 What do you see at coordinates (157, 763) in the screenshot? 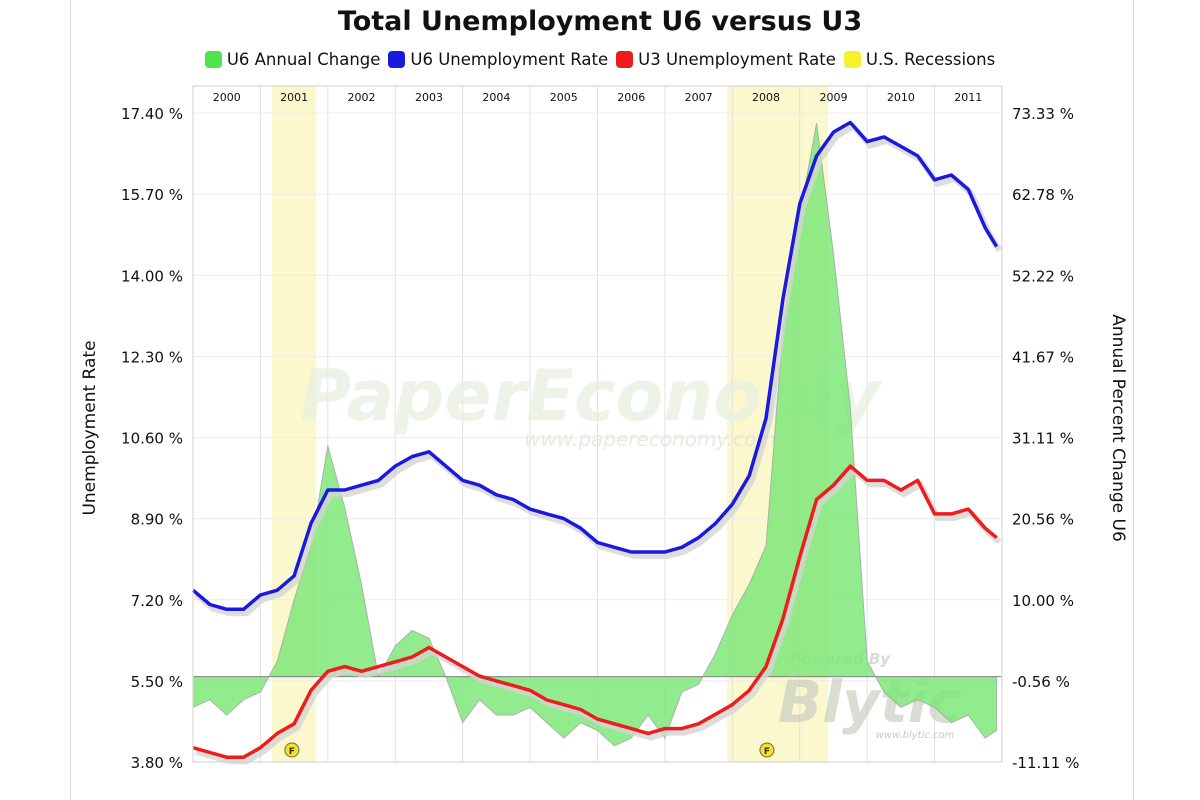
I see `y-tick-label: 3.80 %` at bounding box center [157, 763].